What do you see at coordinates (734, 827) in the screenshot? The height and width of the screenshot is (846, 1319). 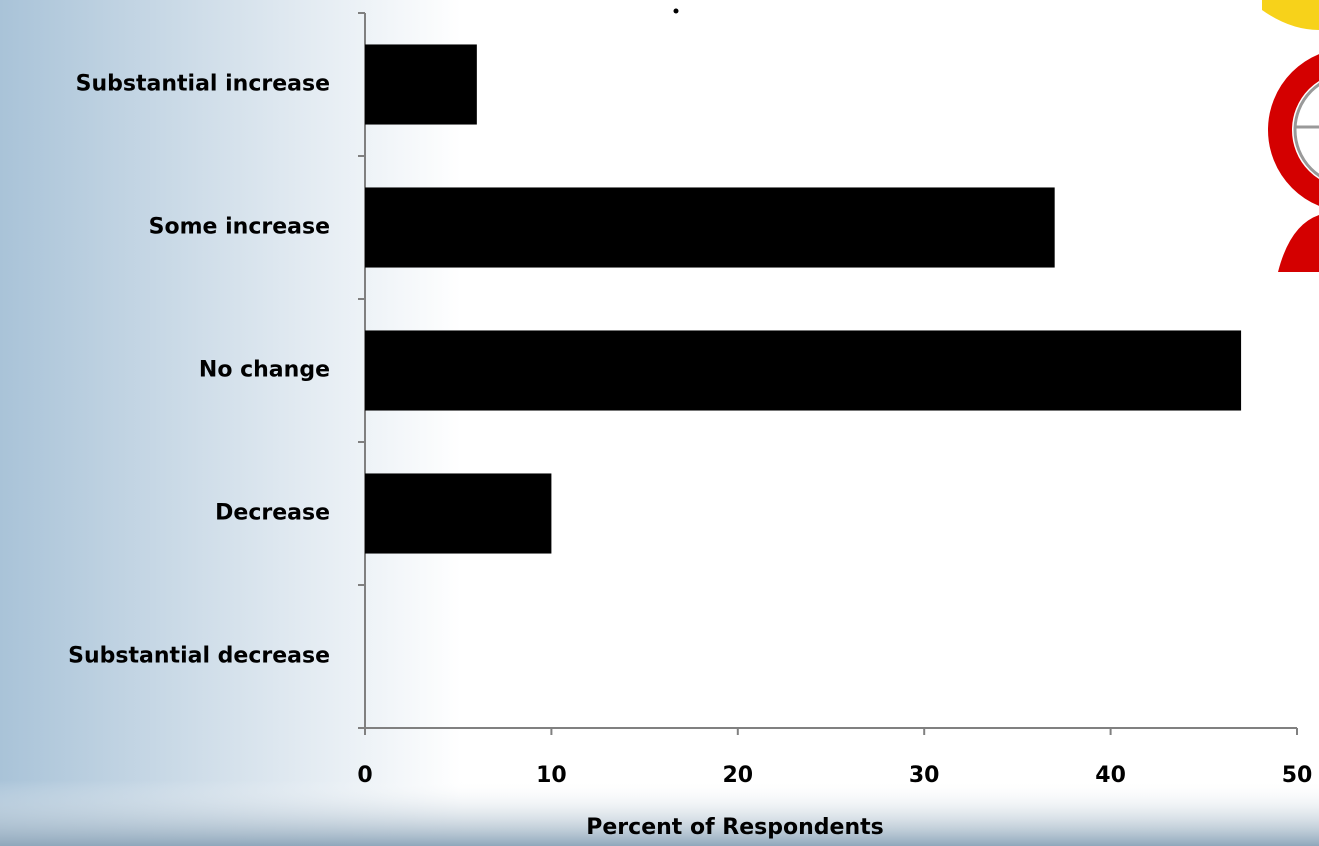 I see `x-axis-label: Percent of Respondents` at bounding box center [734, 827].